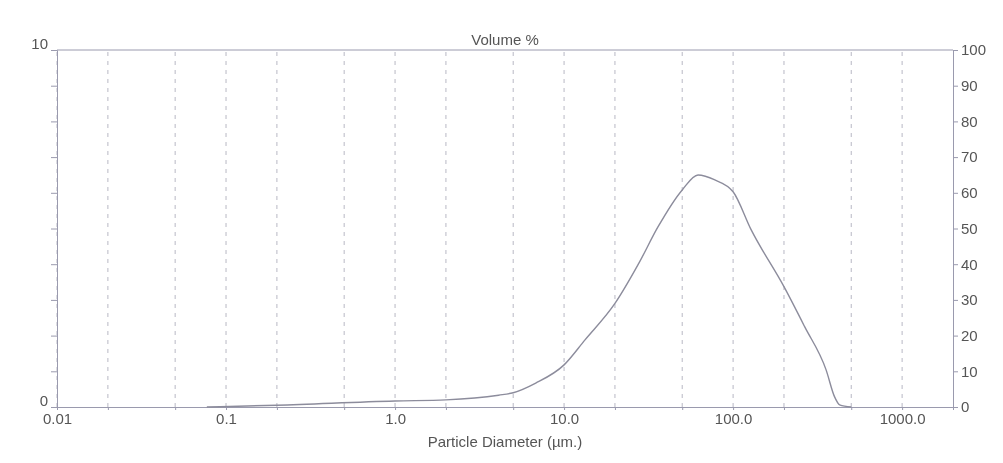  I want to click on y2-tick-label: 10, so click(969, 371).